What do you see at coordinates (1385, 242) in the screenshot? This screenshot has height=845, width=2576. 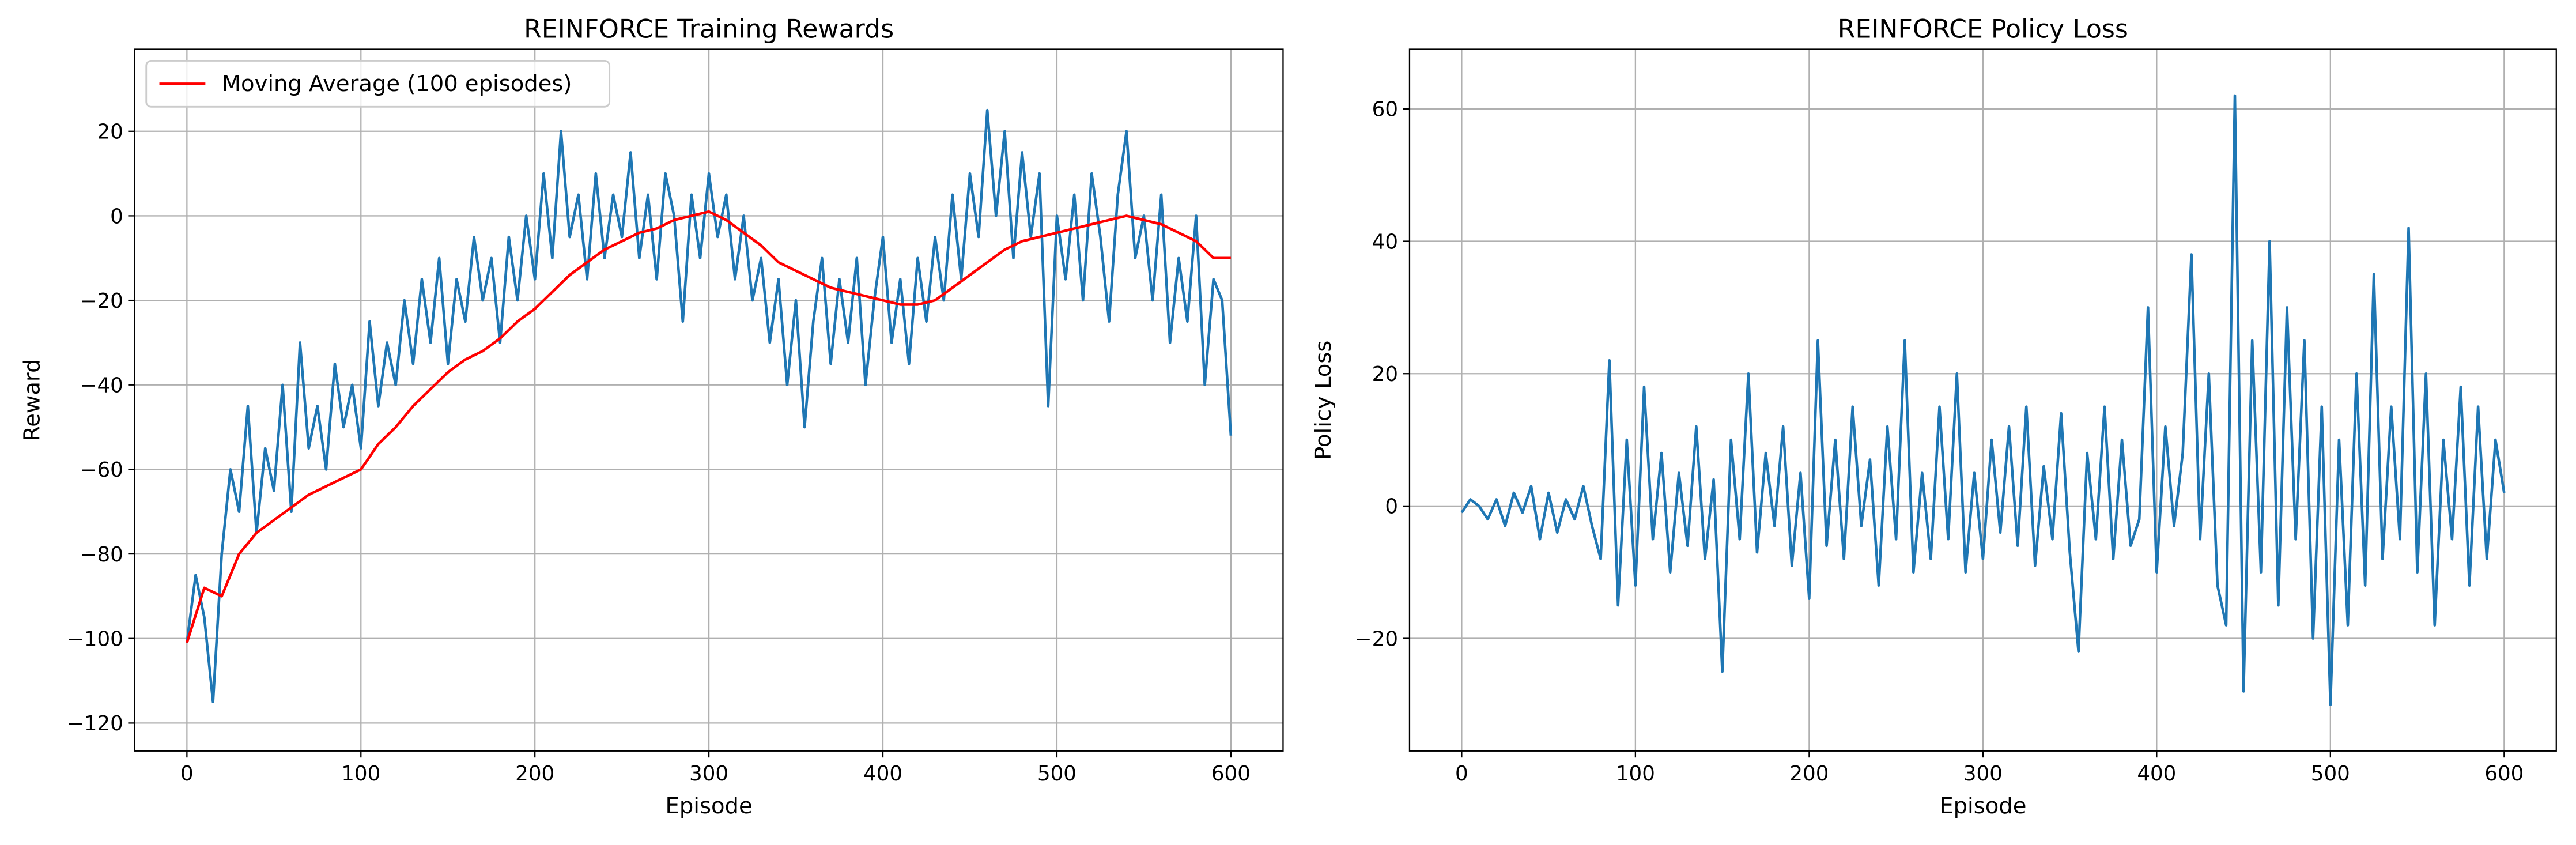 I see `y-tick-label: 40` at bounding box center [1385, 242].